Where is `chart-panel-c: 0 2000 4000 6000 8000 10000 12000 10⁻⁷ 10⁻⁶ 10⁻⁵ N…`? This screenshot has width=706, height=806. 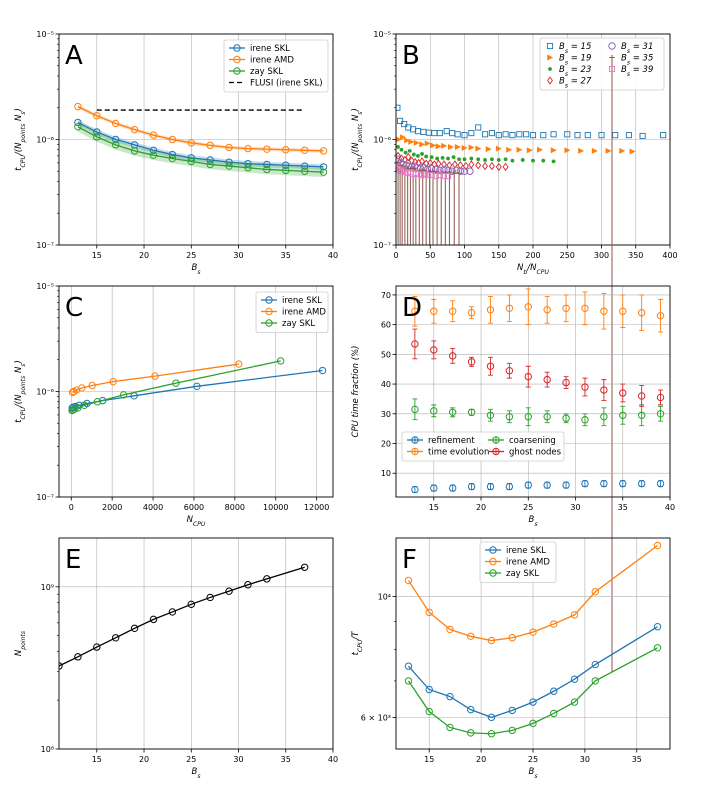
chart-panel-c: 0 2000 4000 6000 8000 10000 12000 10⁻⁷ 10⁻⁶ 10⁻⁵ N… is located at coordinates (174, 405).